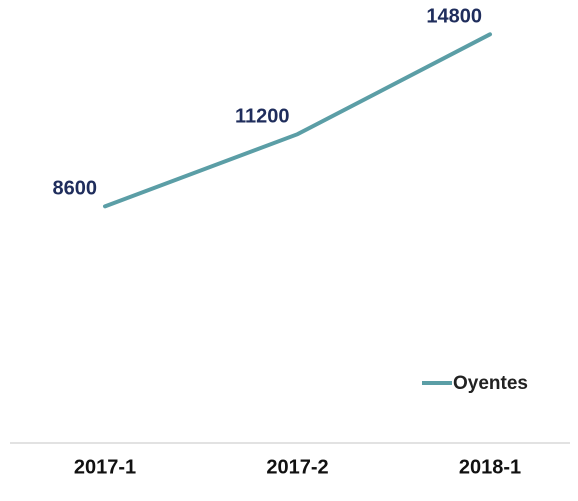  Describe the element at coordinates (75, 189) in the screenshot. I see `data-label: 8600` at that location.